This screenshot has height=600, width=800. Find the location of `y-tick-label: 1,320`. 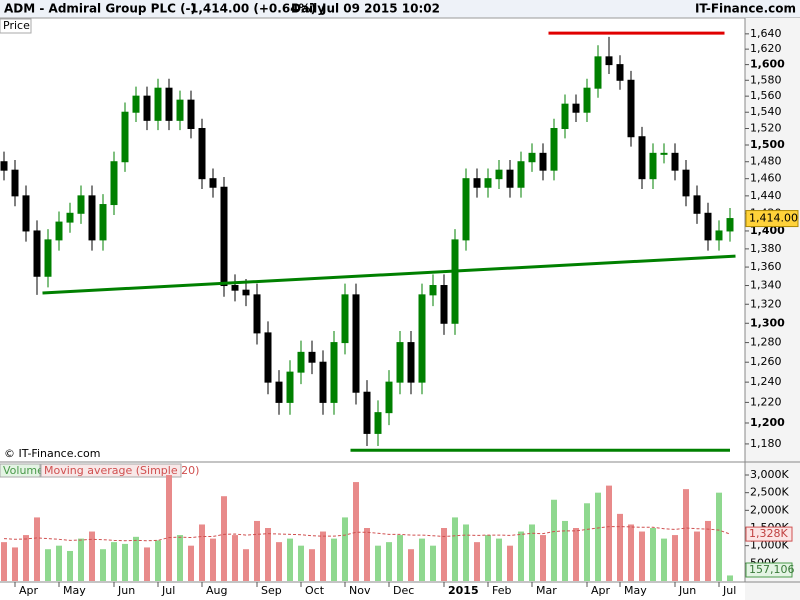

y-tick-label: 1,320 is located at coordinates (766, 303).